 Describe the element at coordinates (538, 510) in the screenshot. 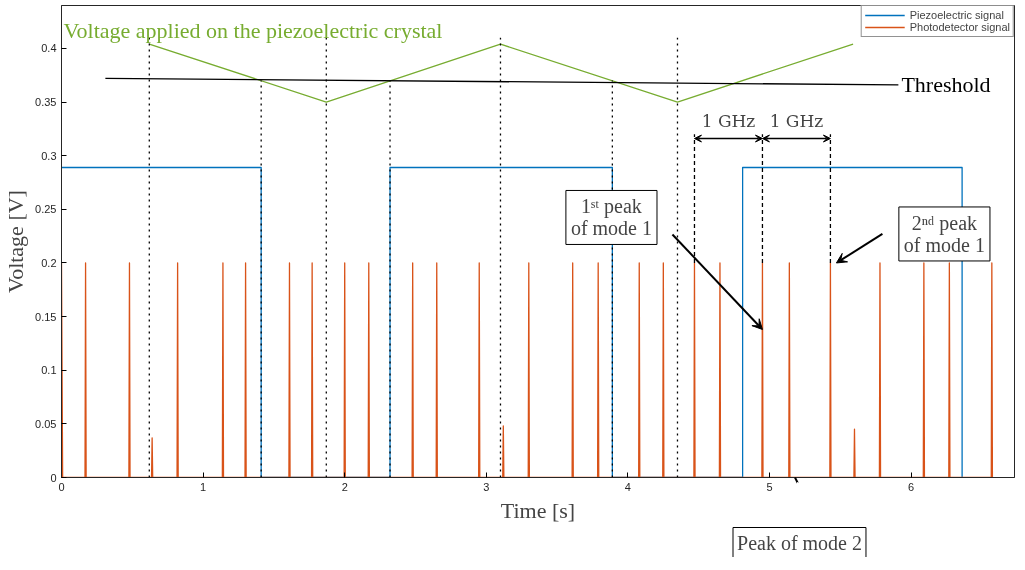

I see `x-axis-title: Time [s]` at that location.